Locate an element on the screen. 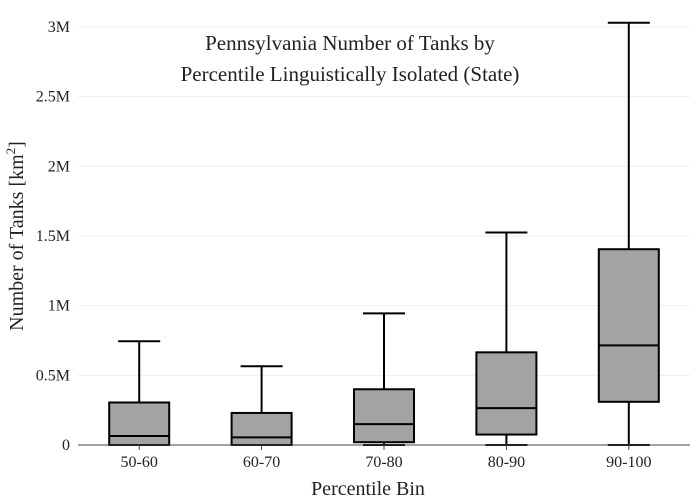  x-tick-label: 50-60 is located at coordinates (139, 462).